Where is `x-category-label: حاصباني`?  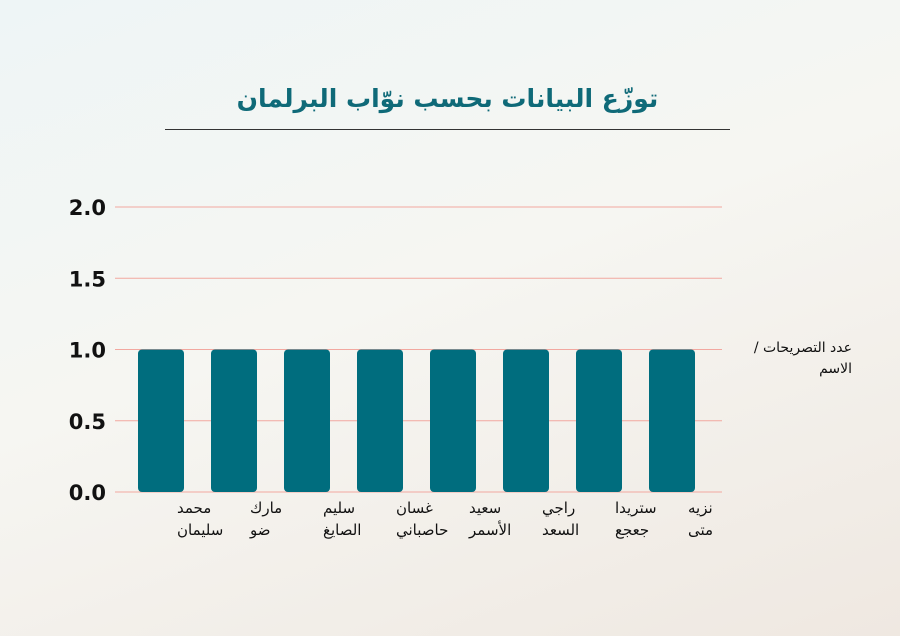
x-category-label: حاصباني is located at coordinates (422, 530).